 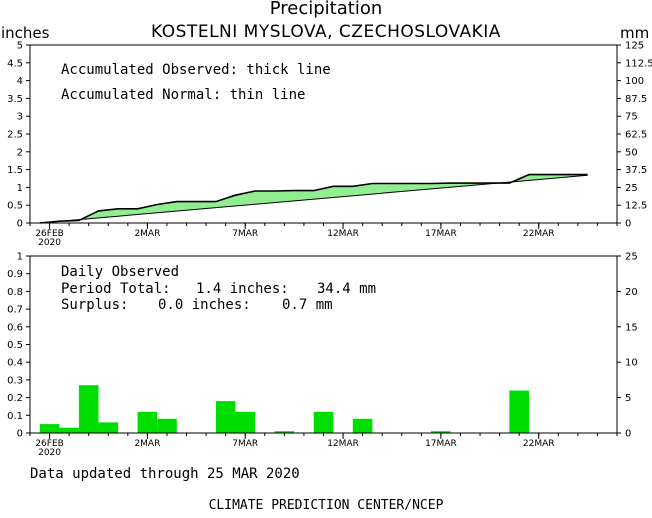 I want to click on left-unit-label: inches, so click(x=25, y=33).